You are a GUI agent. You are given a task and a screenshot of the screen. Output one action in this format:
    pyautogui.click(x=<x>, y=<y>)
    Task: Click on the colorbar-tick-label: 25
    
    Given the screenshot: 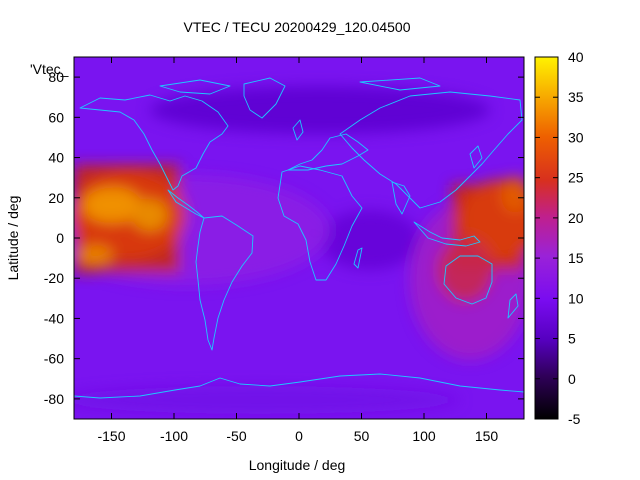 What is the action you would take?
    pyautogui.click(x=576, y=178)
    